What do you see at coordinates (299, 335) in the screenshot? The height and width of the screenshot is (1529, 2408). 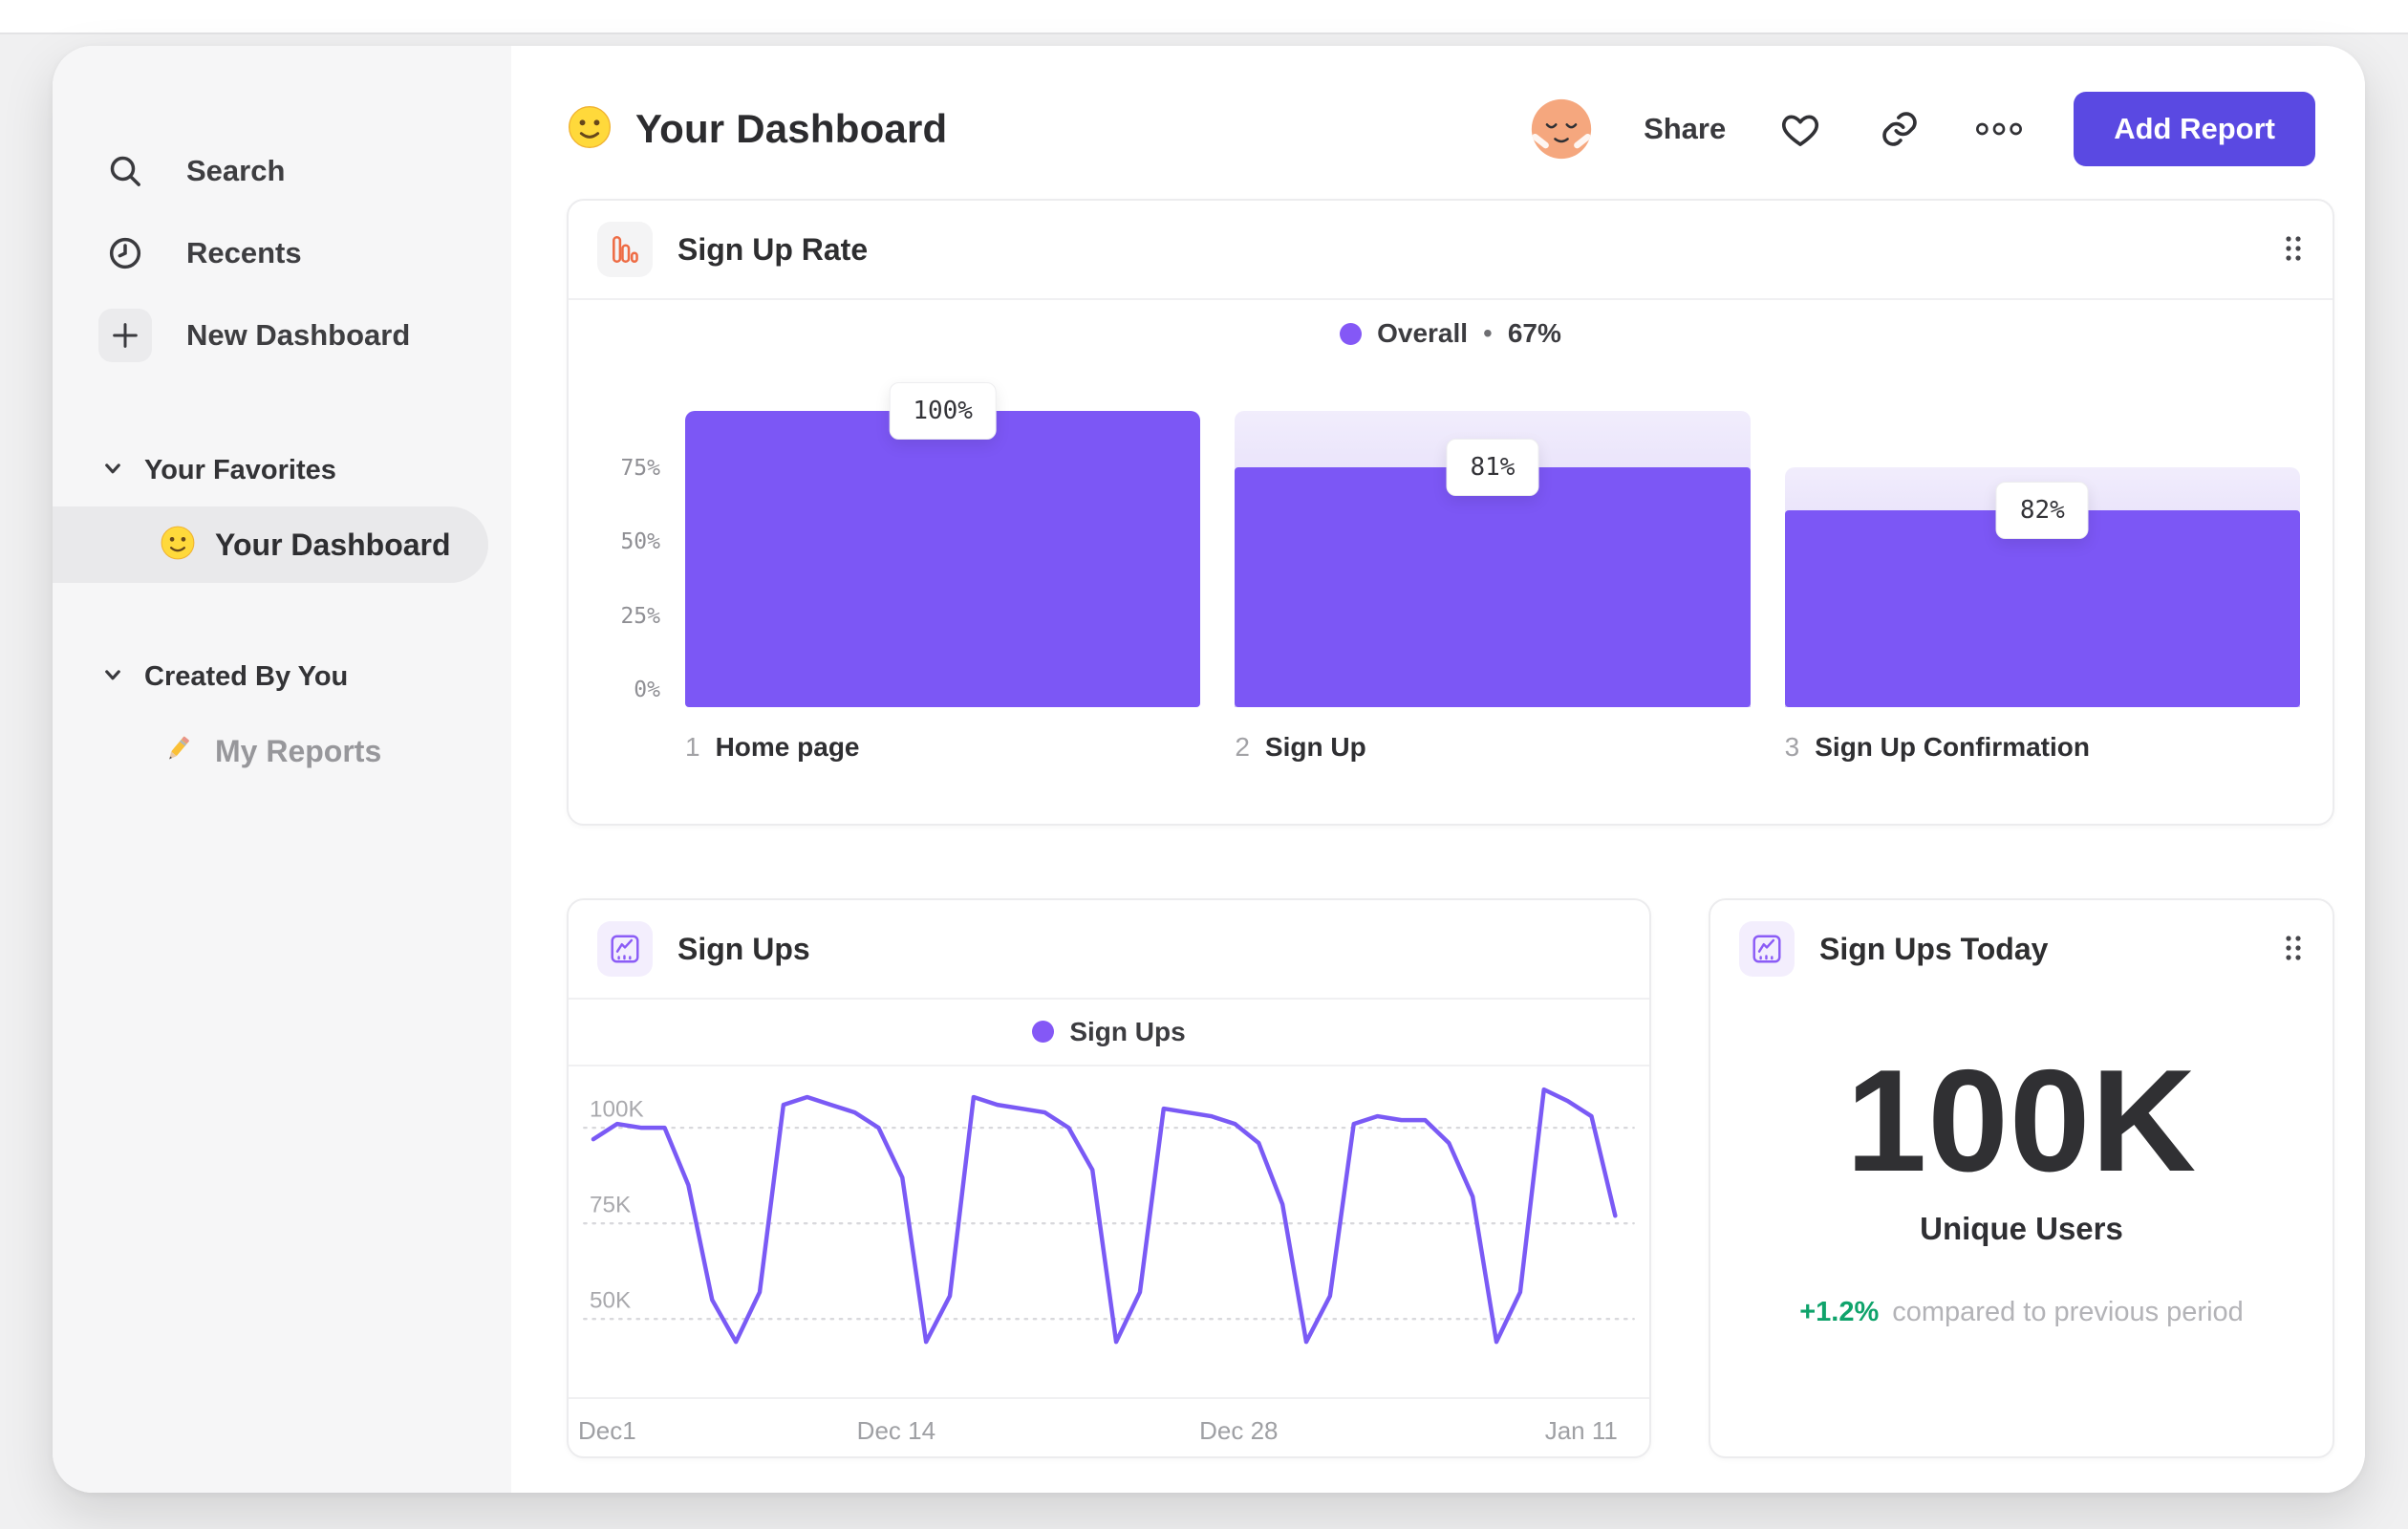 I see `sidebar-item-label: New Dashboard` at bounding box center [299, 335].